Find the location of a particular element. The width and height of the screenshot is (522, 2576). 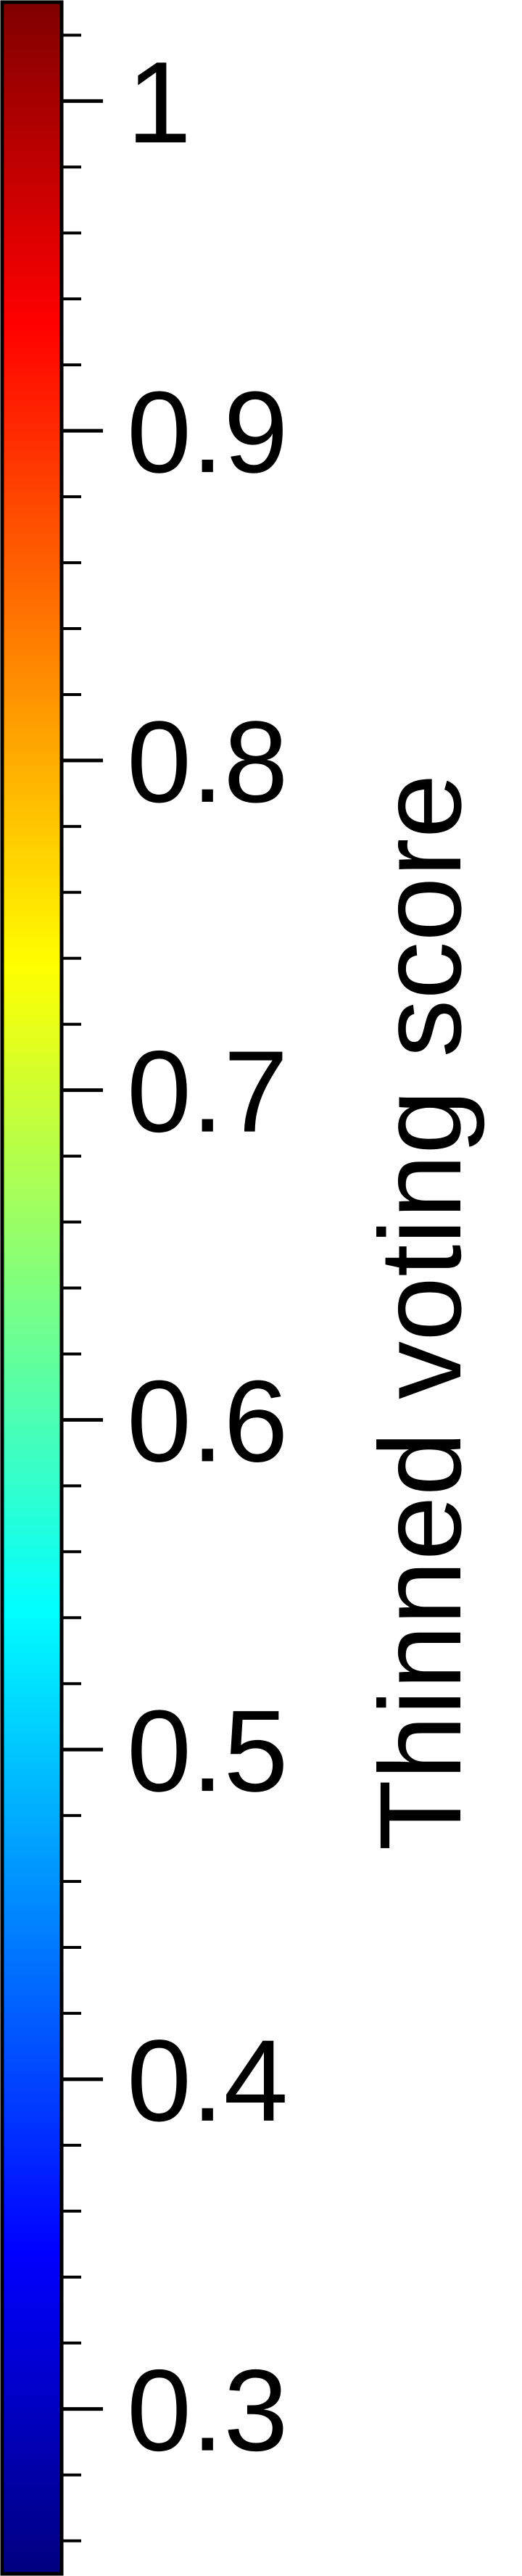

colorbar-gradient is located at coordinates (32, 1288).